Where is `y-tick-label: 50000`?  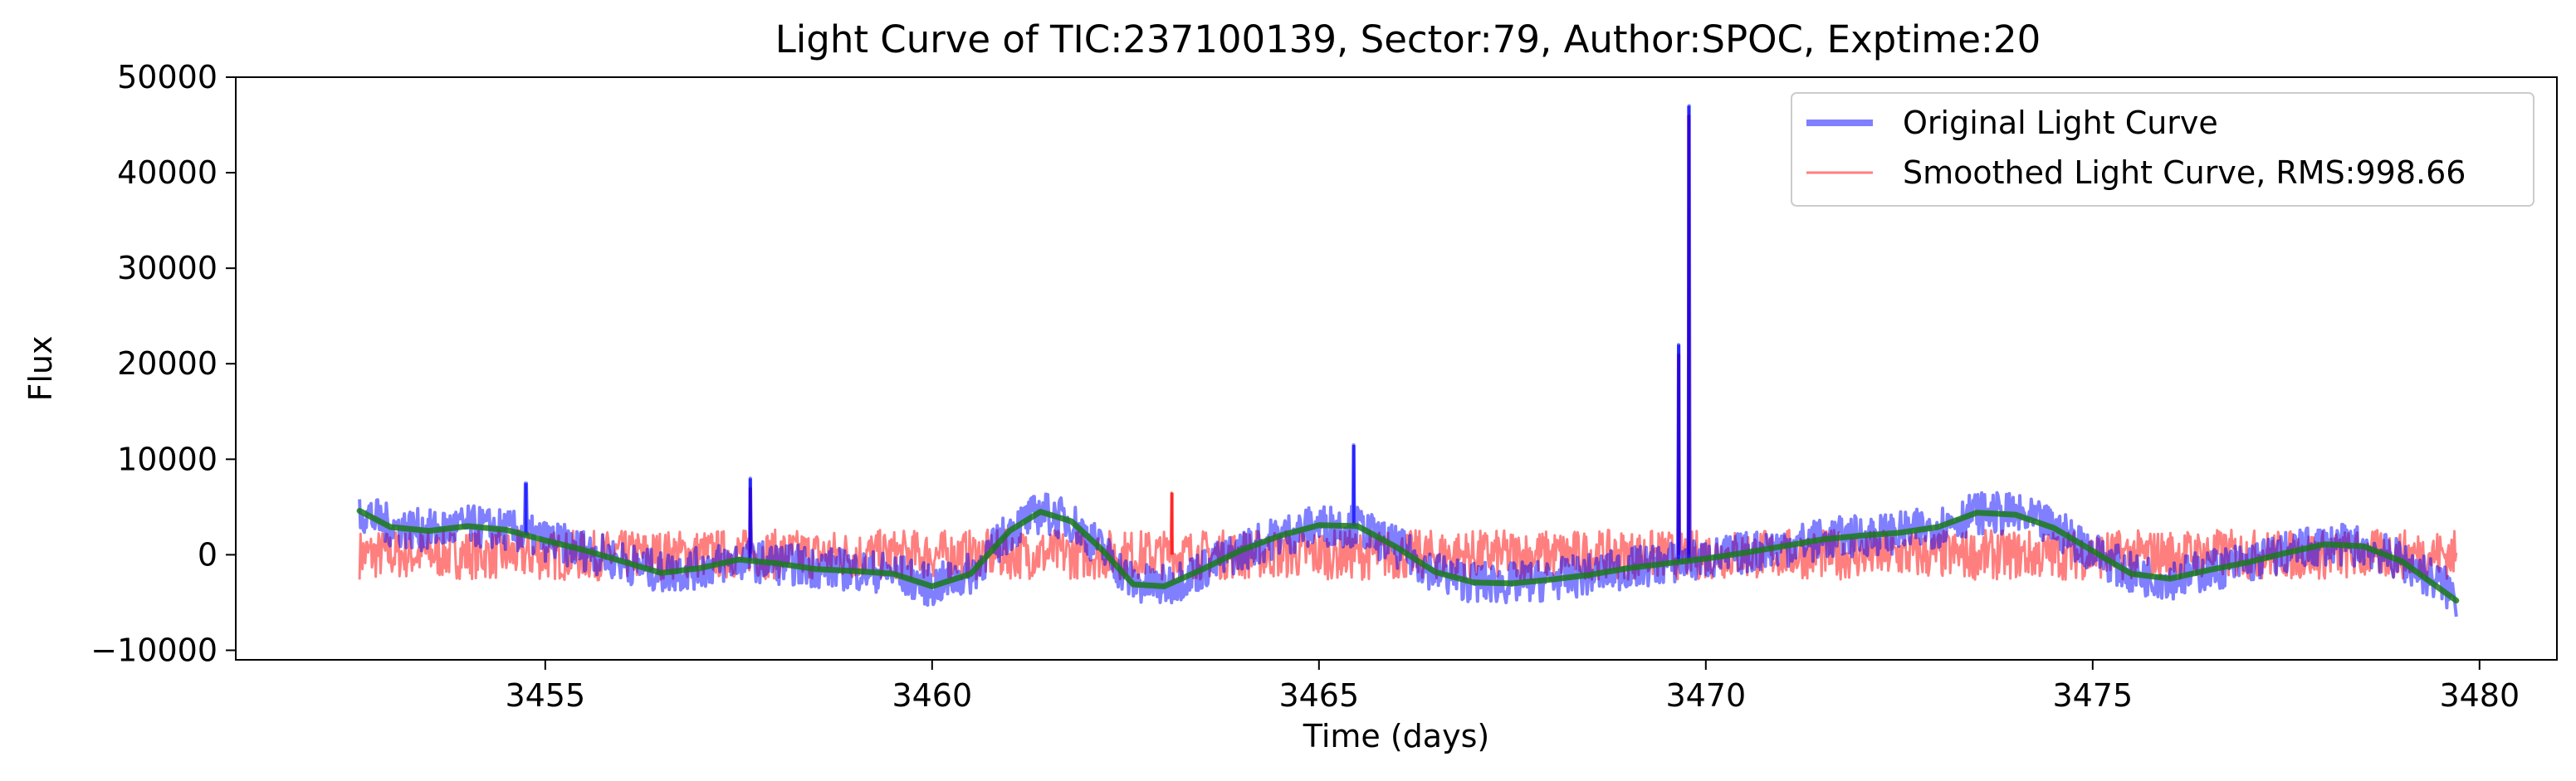 y-tick-label: 50000 is located at coordinates (167, 77).